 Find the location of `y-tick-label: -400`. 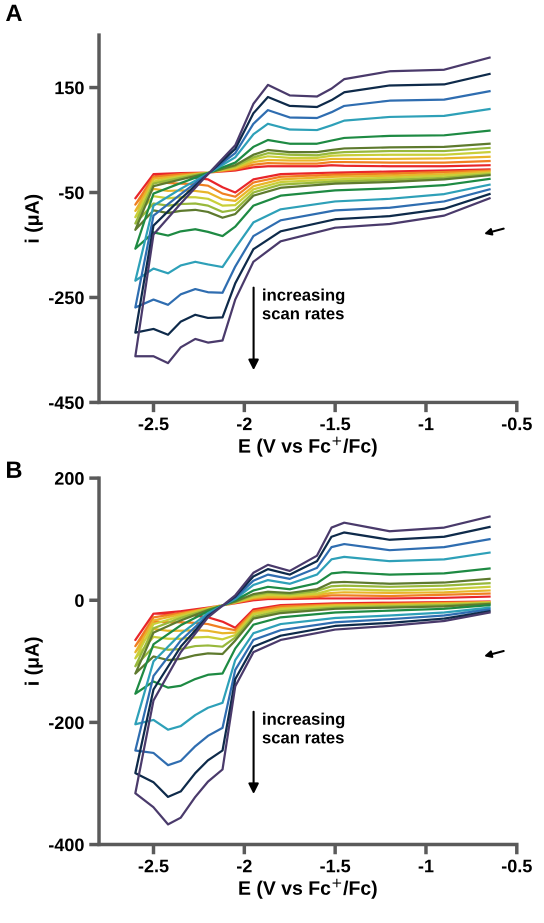

y-tick-label: -400 is located at coordinates (66, 845).